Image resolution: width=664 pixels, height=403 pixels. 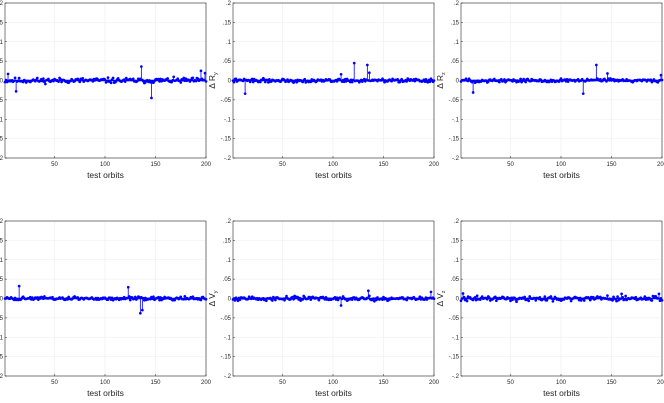 What do you see at coordinates (213, 298) in the screenshot?
I see `y-axis-label: Δ Vy` at bounding box center [213, 298].